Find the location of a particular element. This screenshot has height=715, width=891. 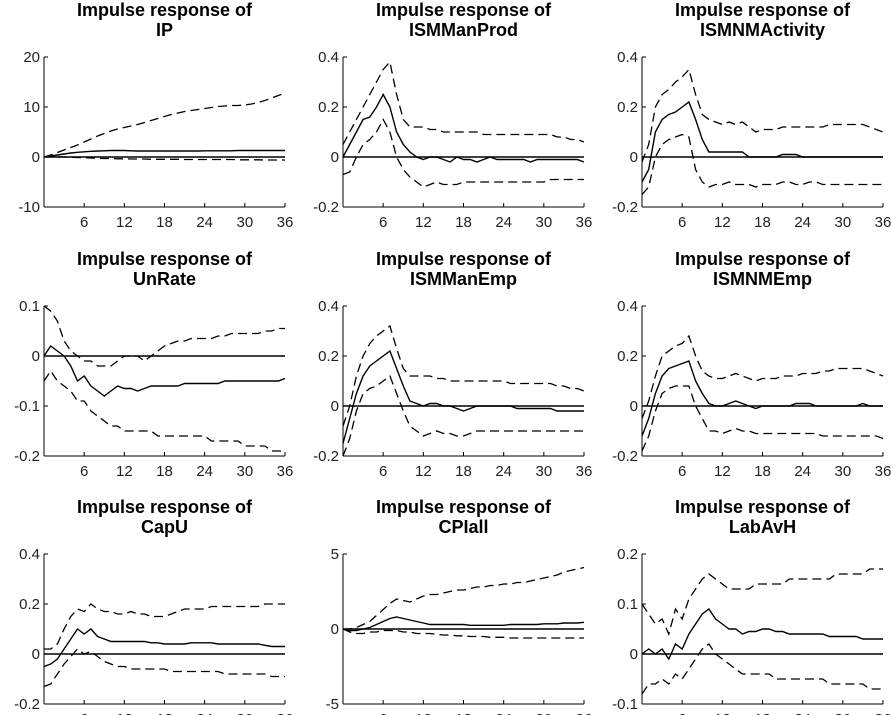

y-tick-label: 20 is located at coordinates (31, 57).